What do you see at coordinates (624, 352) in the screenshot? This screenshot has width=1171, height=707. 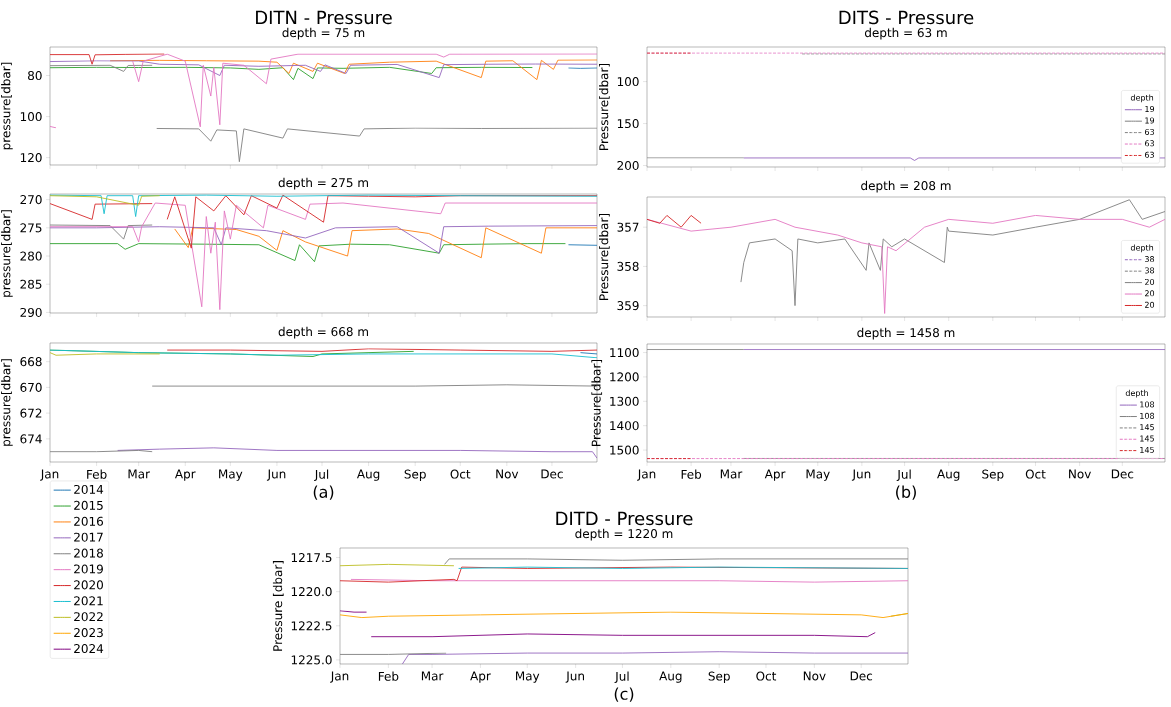 I see `y-tick-label: 1100` at bounding box center [624, 352].